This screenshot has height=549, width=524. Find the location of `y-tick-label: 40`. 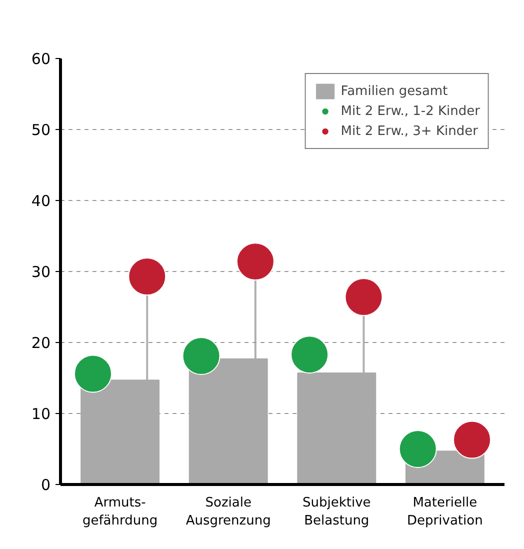

y-tick-label: 40 is located at coordinates (41, 201).